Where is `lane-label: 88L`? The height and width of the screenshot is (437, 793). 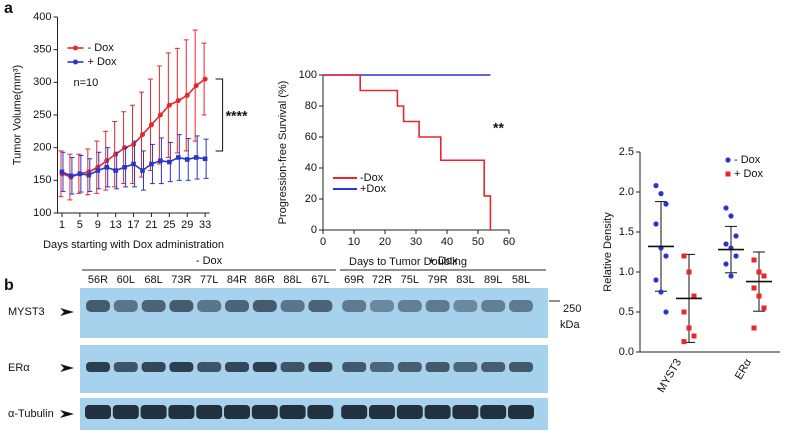 lane-label: 88L is located at coordinates (292, 280).